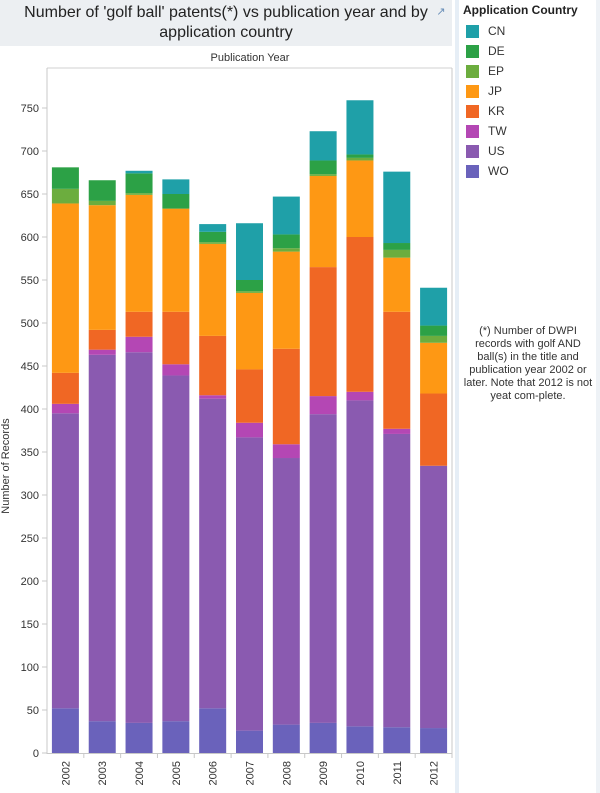  Describe the element at coordinates (397, 431) in the screenshot. I see `bar-segment-tw-2011` at that location.